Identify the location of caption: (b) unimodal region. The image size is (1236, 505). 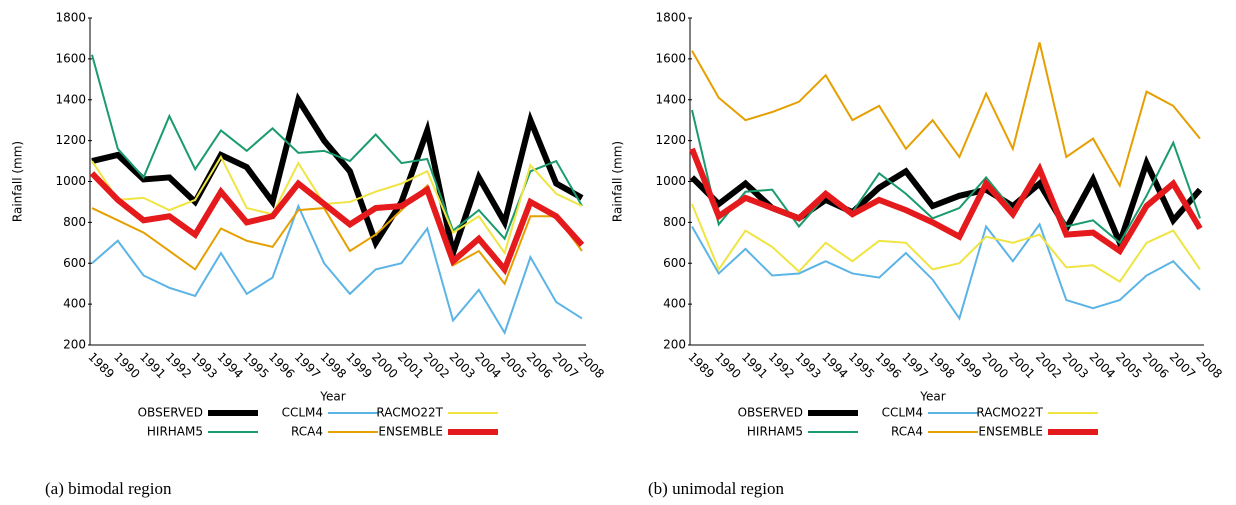
(716, 488).